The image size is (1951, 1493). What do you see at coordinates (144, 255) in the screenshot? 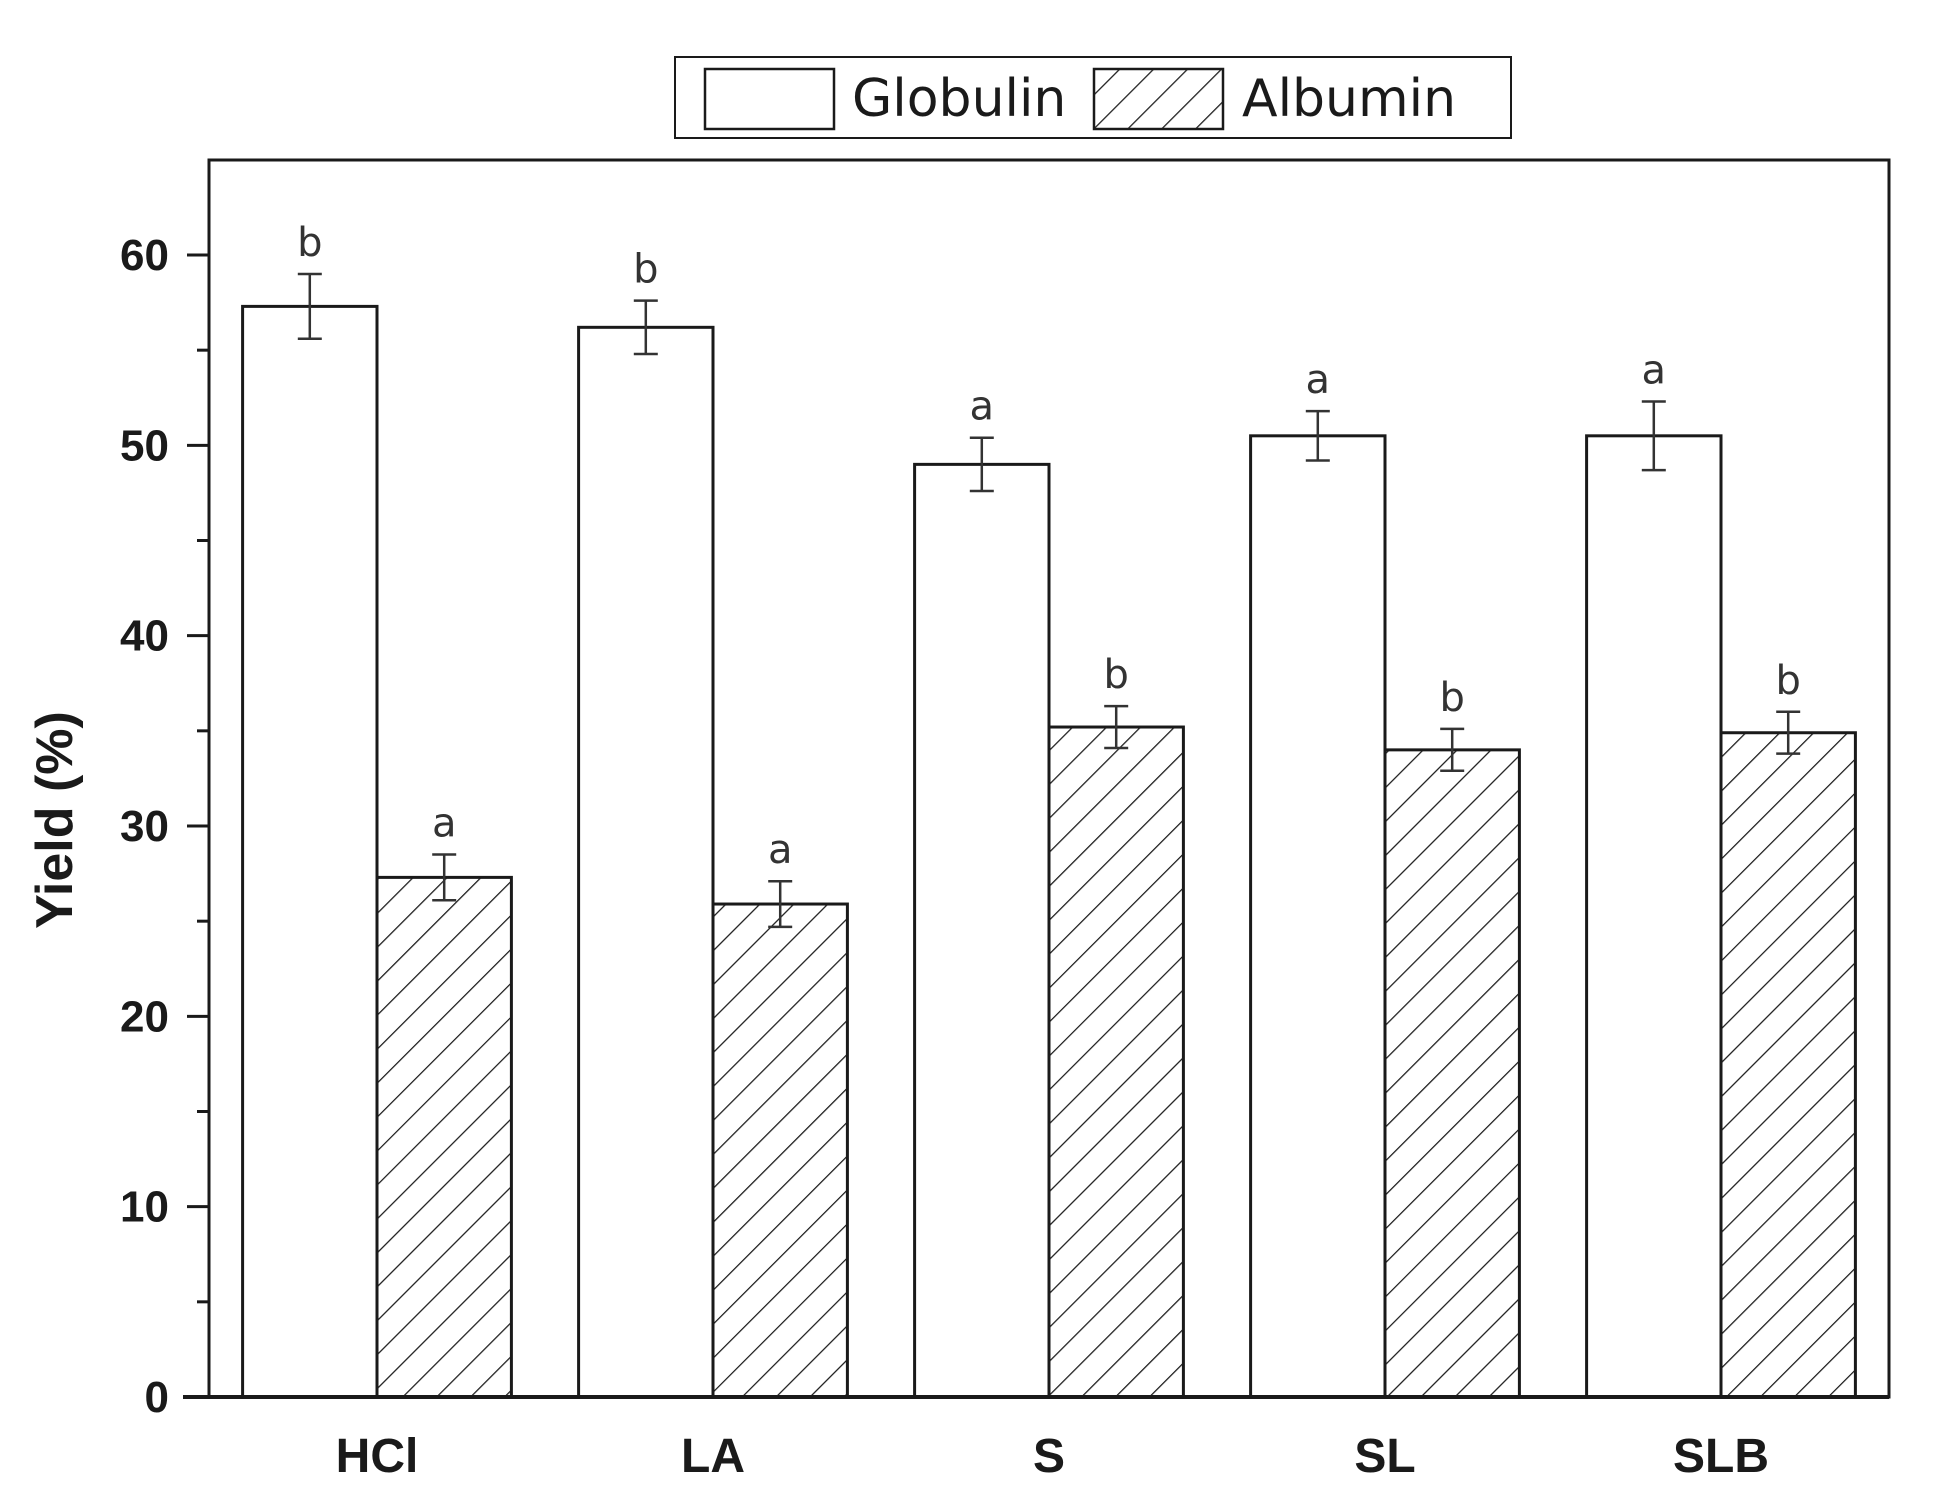
I see `y-tick-label: 60` at bounding box center [144, 255].